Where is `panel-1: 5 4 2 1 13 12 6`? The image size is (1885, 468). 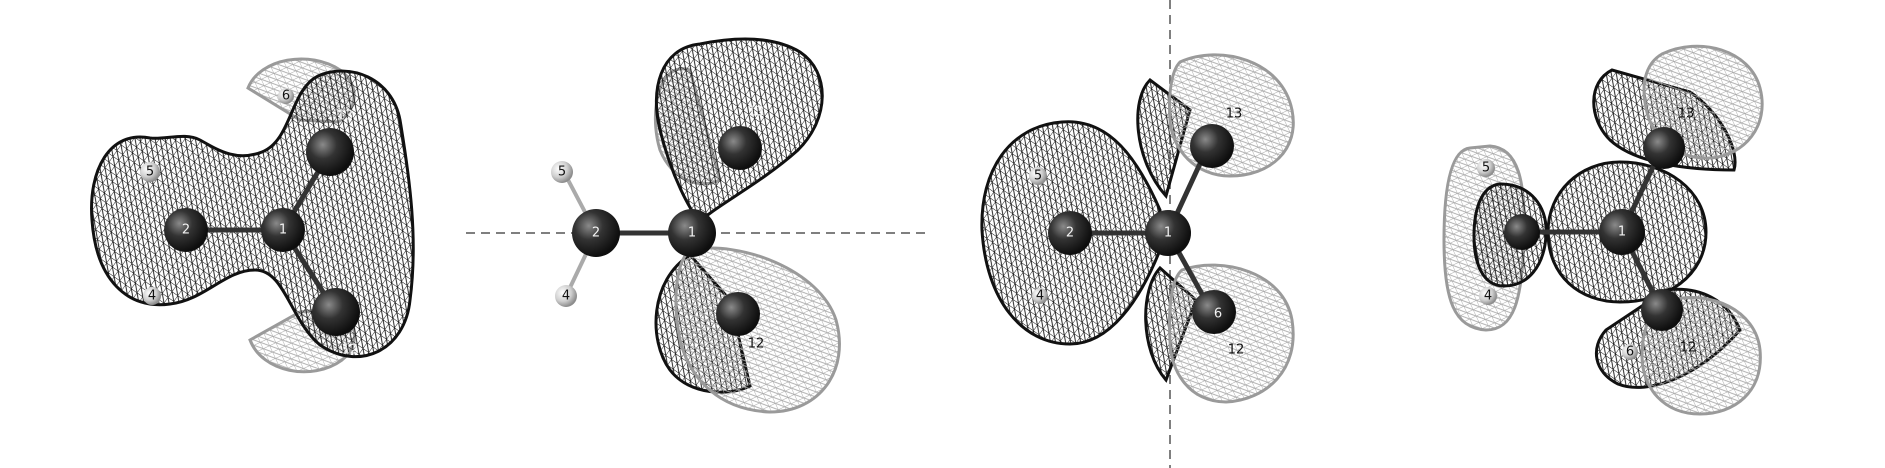
panel-1: 5 4 2 1 13 12 6 is located at coordinates (252, 215).